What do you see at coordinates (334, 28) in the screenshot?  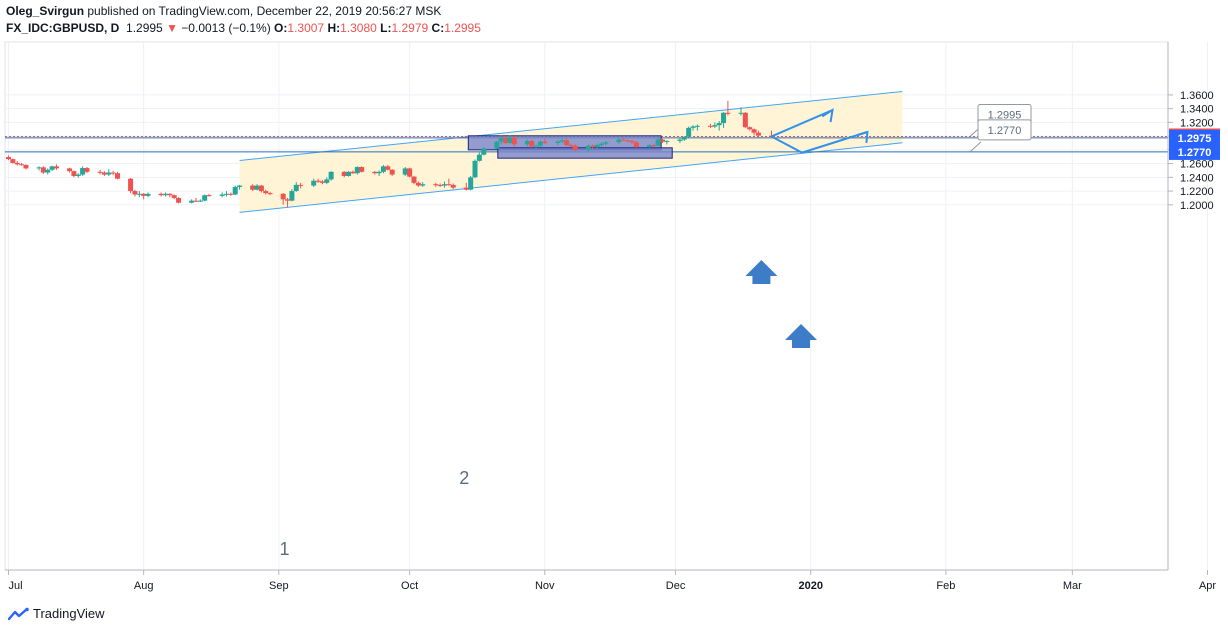 I see `high-label: H:` at bounding box center [334, 28].